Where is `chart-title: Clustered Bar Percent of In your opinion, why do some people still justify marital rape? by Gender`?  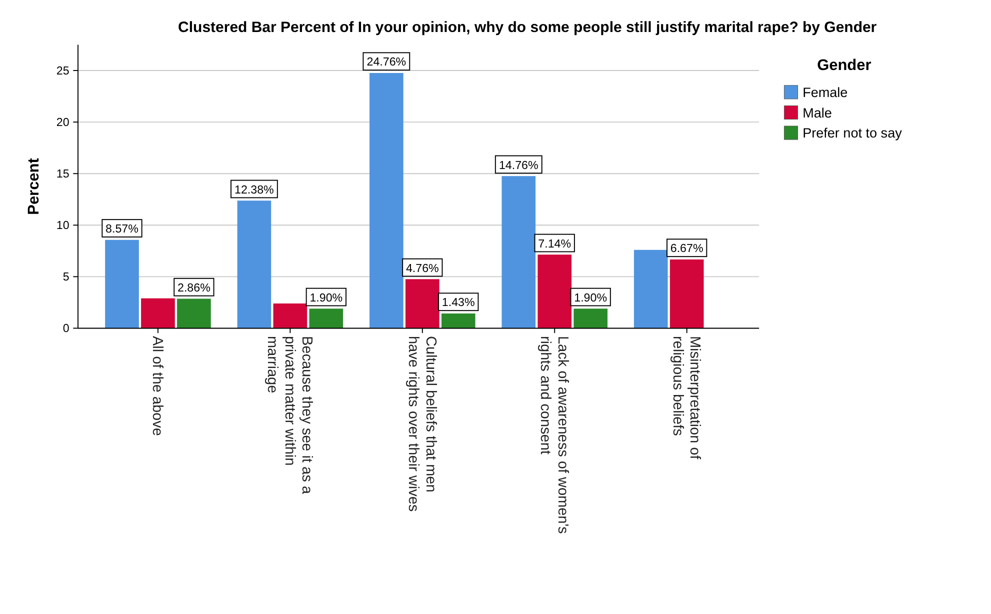
chart-title: Clustered Bar Percent of In your opinion, why do some people still justify marital rape? by Gender is located at coordinates (527, 27).